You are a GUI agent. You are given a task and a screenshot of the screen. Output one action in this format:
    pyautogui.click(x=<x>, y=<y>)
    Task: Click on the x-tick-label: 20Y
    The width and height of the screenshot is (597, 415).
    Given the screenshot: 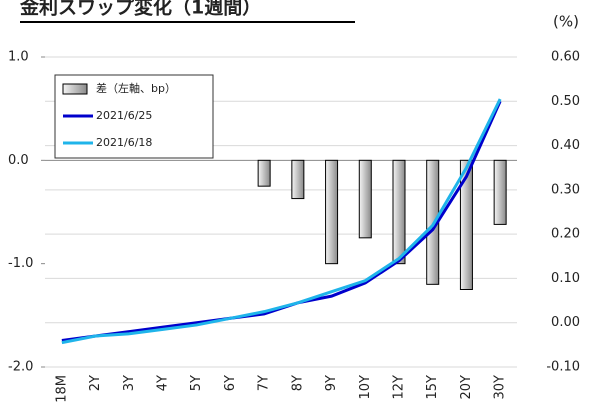 What is the action you would take?
    pyautogui.click(x=466, y=387)
    